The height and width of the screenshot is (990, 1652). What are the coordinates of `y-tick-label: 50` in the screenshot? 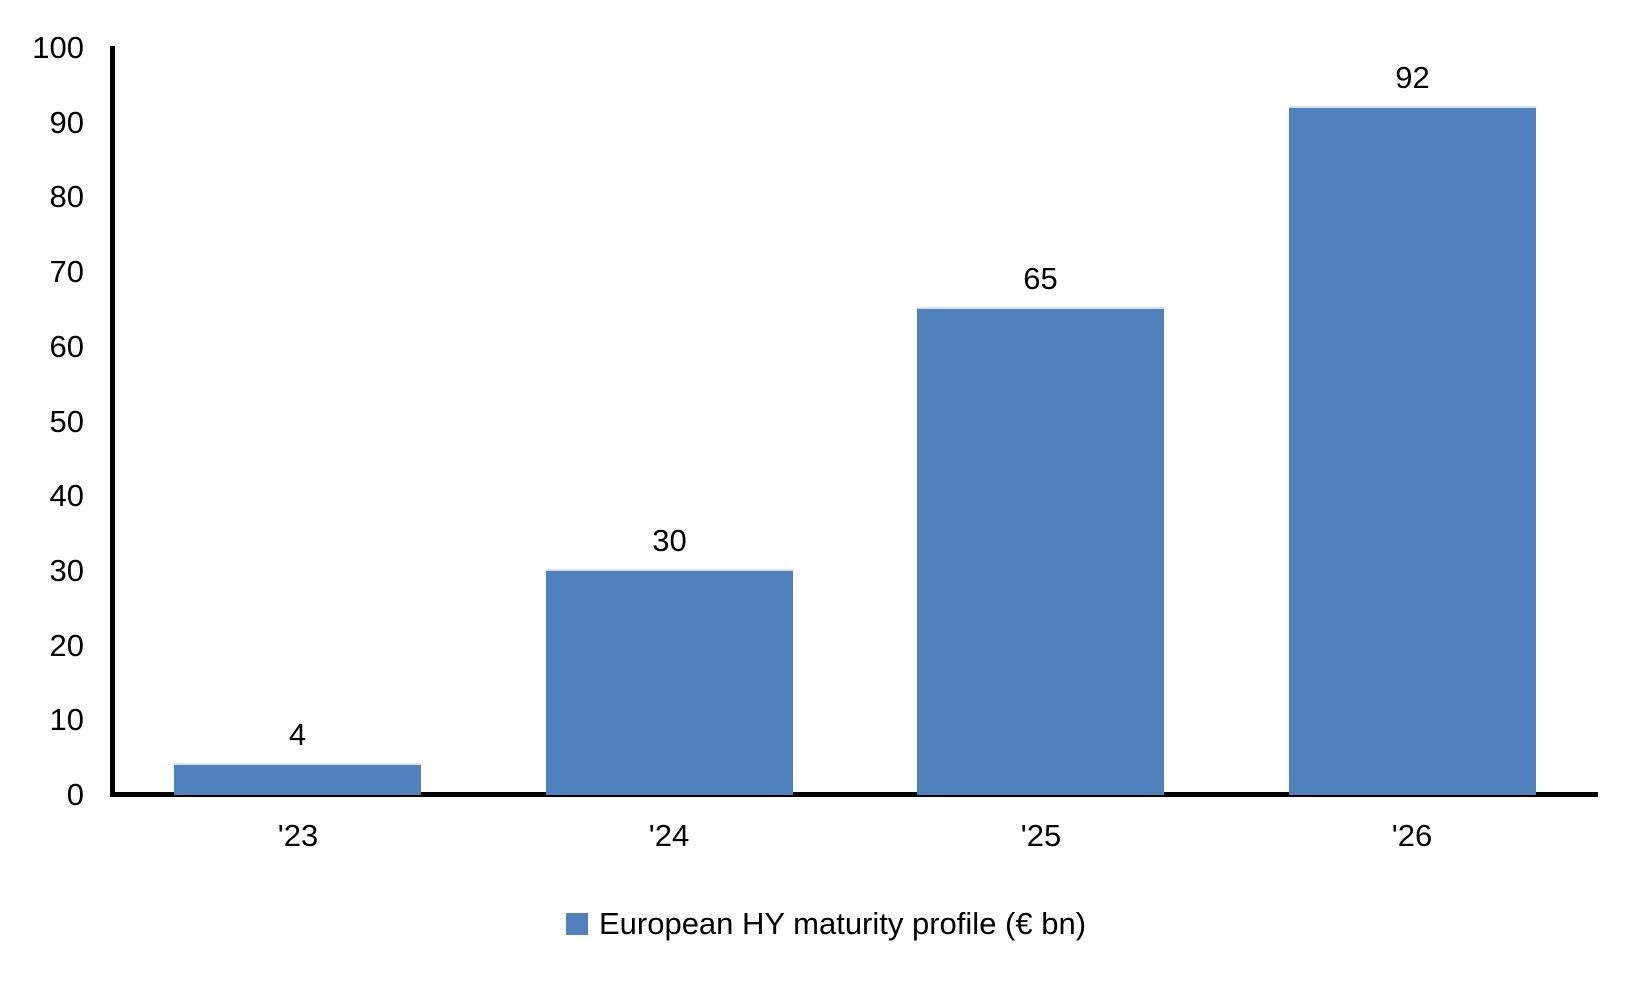 It's located at (66, 421).